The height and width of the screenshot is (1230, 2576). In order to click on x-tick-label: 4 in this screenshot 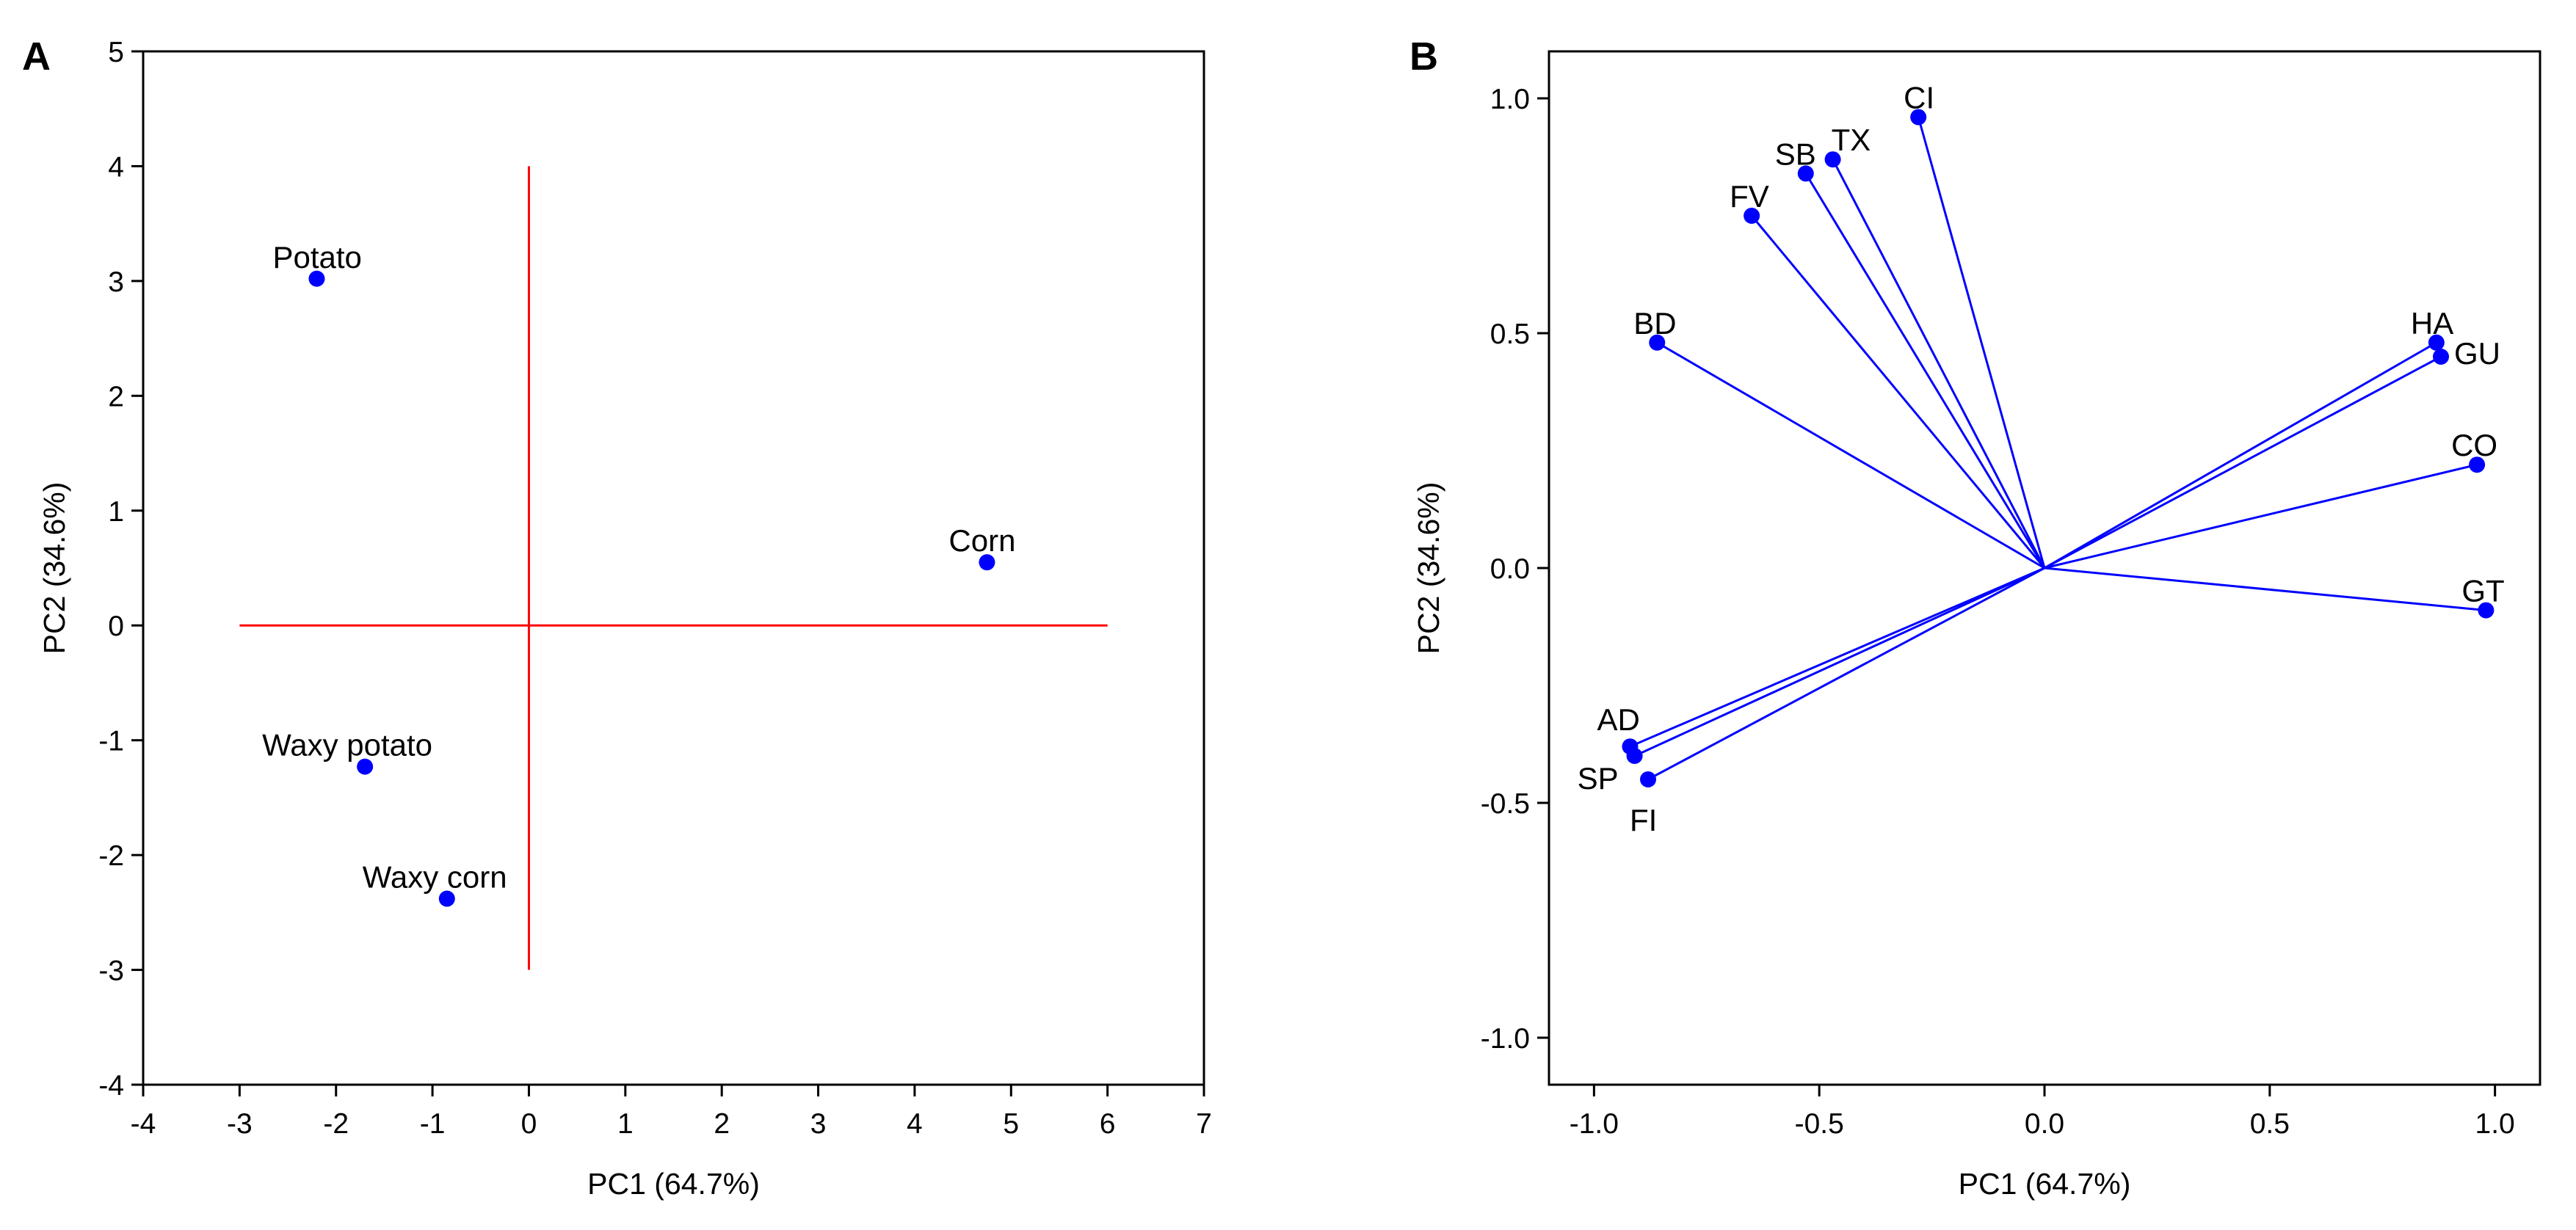, I will do `click(915, 1124)`.